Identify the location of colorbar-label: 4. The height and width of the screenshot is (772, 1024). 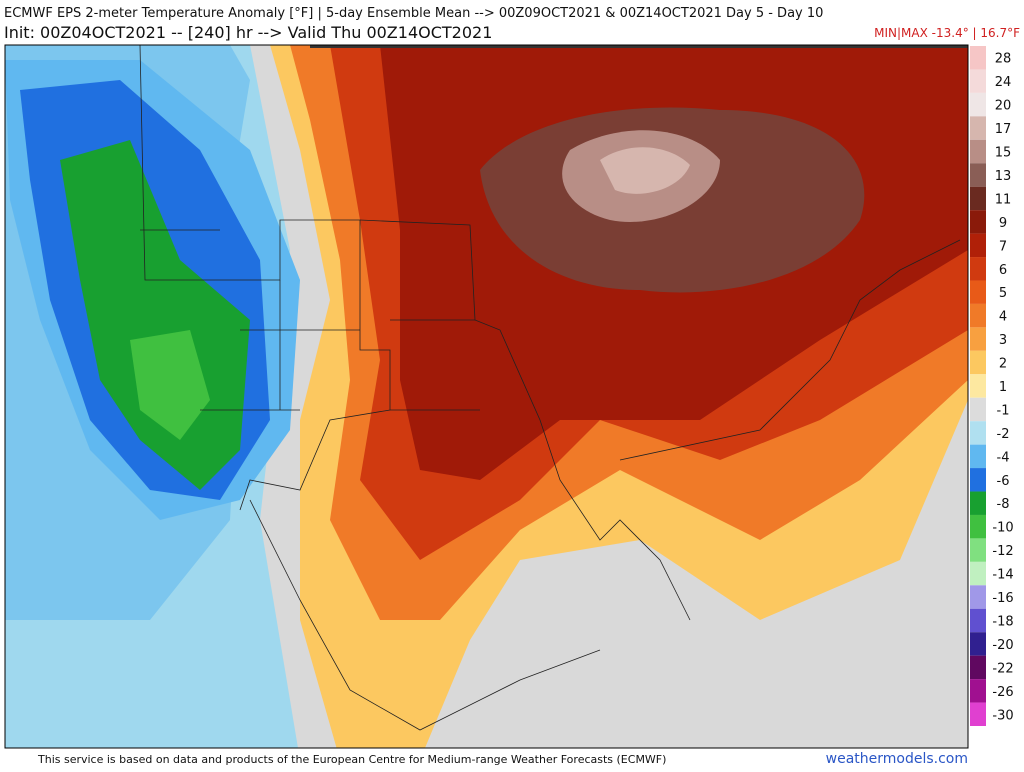
(1003, 317).